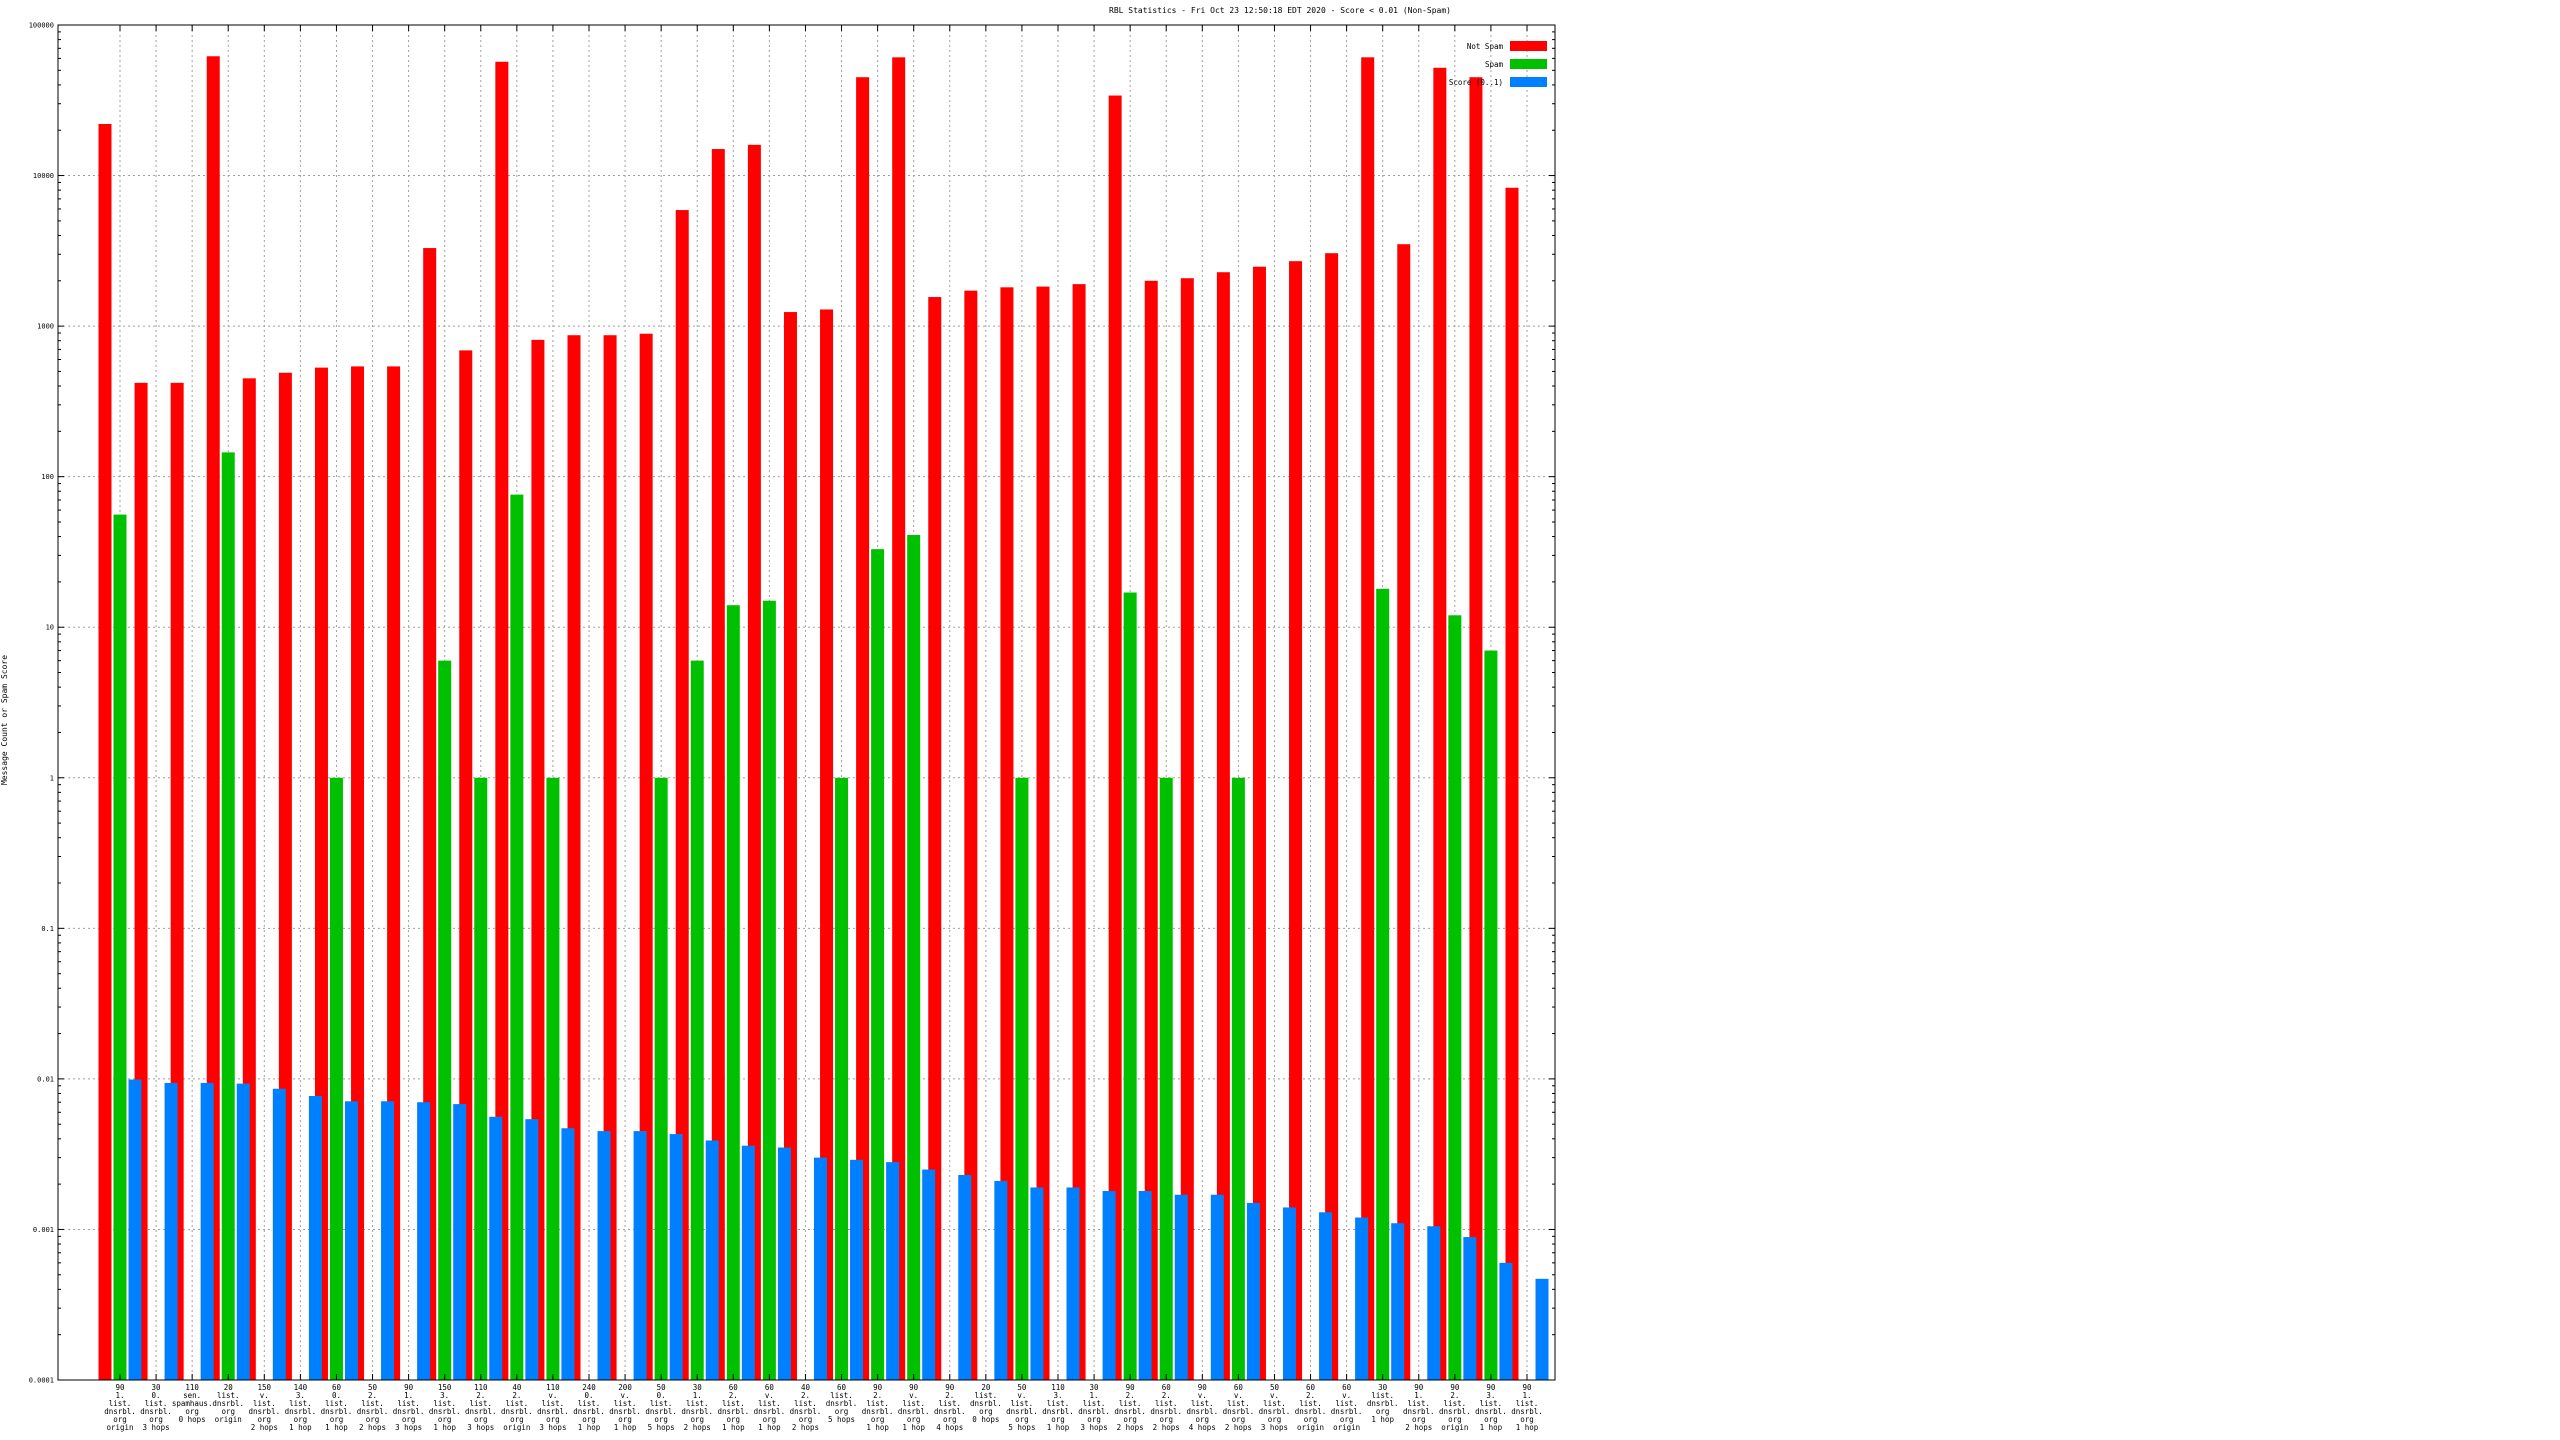  What do you see at coordinates (949, 1395) in the screenshot?
I see `x-tick-label-line: 2.` at bounding box center [949, 1395].